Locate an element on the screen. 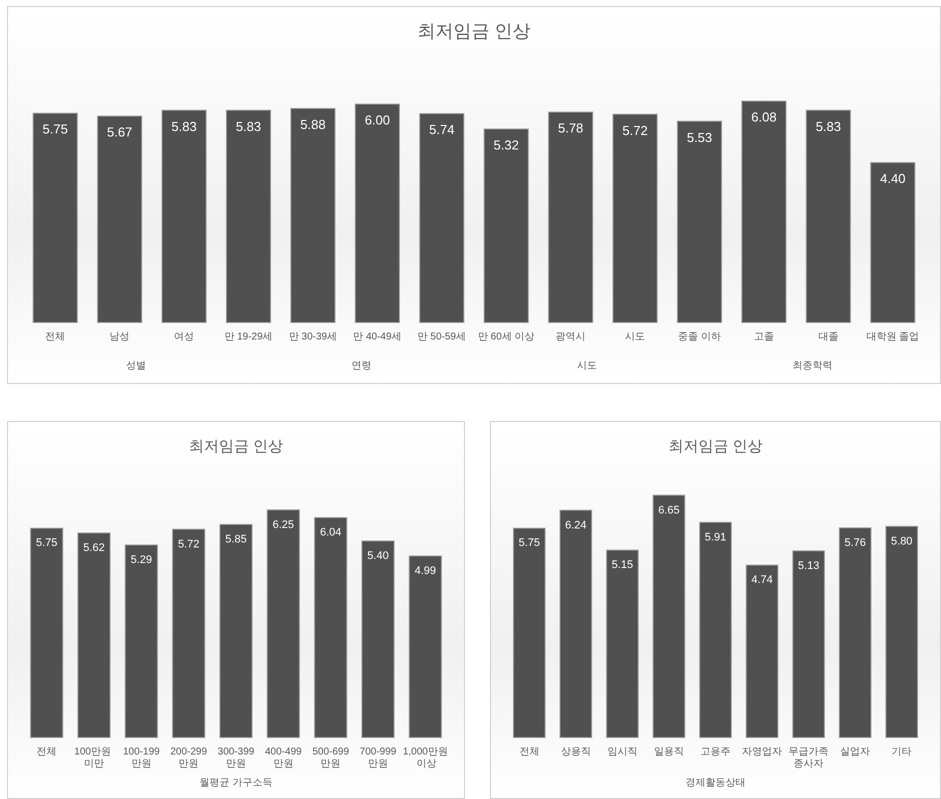 The image size is (941, 799). x-axis-title: 경제활동상태 is located at coordinates (716, 783).